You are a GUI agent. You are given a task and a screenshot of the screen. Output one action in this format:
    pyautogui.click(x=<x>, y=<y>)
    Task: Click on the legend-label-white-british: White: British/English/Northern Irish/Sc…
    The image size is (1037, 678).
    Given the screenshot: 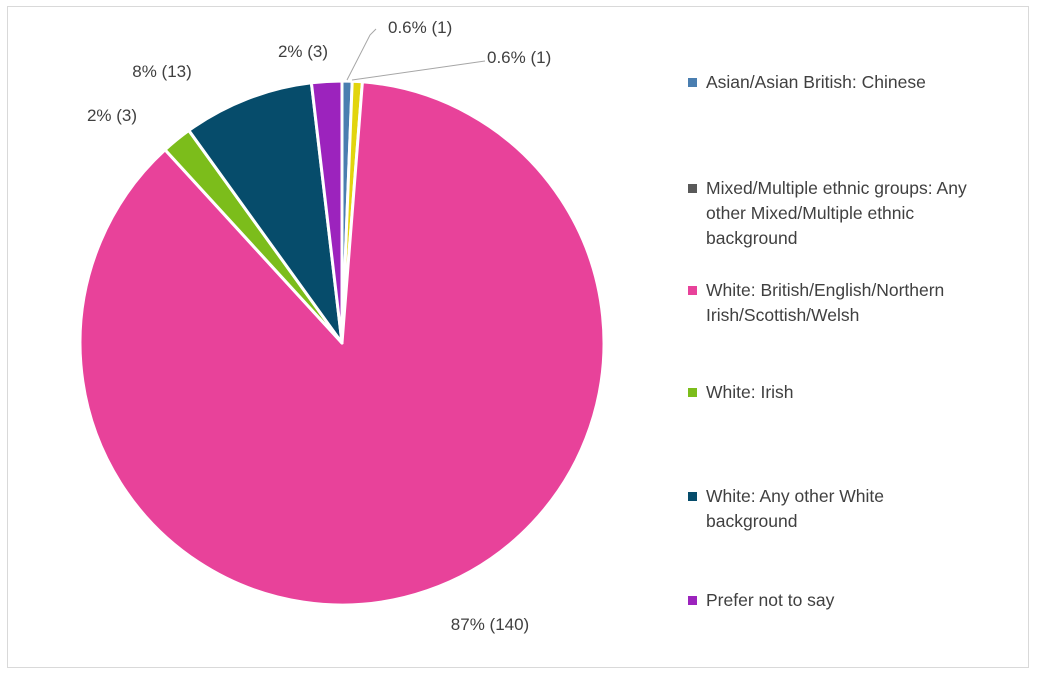 What is the action you would take?
    pyautogui.click(x=825, y=302)
    